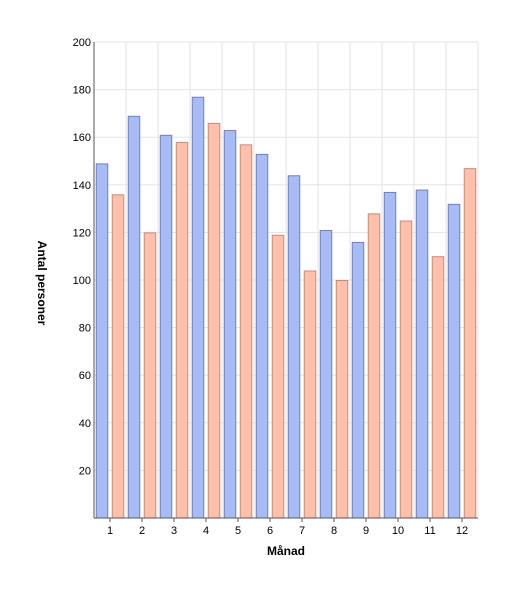 The height and width of the screenshot is (594, 518). What do you see at coordinates (462, 531) in the screenshot?
I see `x-tick-label: 12` at bounding box center [462, 531].